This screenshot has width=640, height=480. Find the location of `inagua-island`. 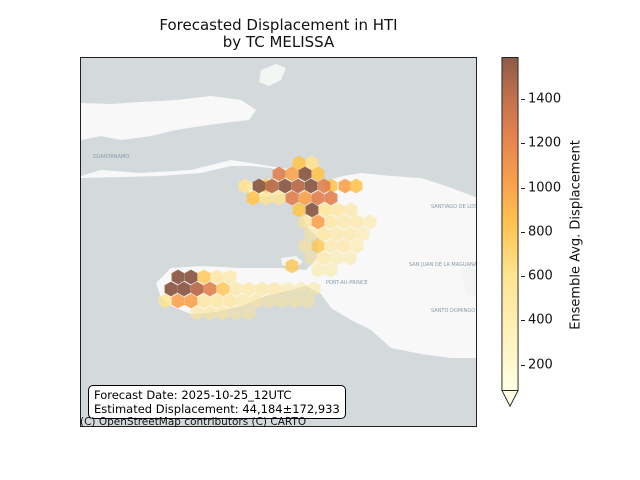

inagua-island is located at coordinates (272, 75).